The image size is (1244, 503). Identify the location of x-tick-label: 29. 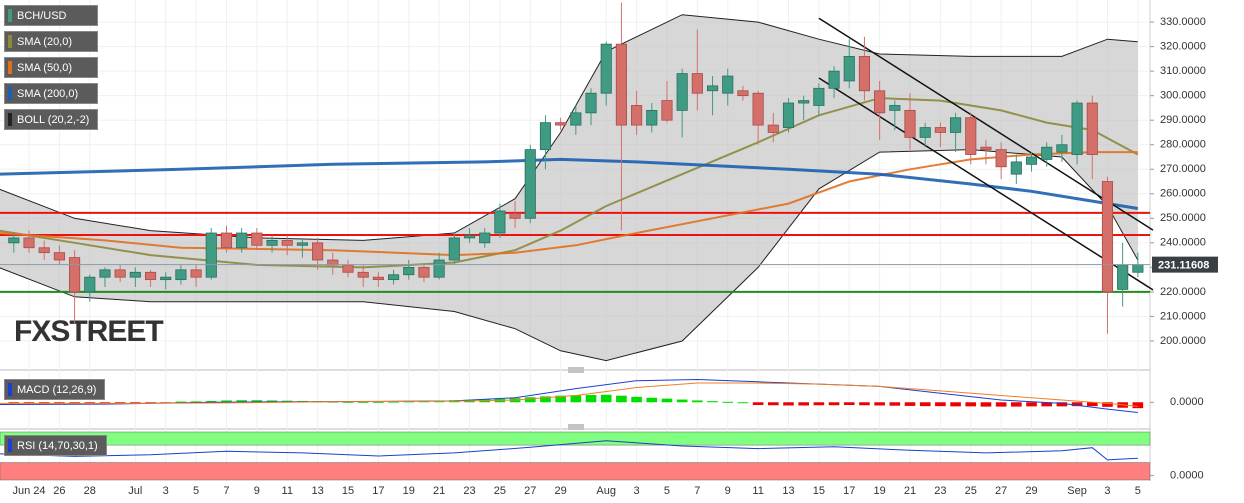
(561, 491).